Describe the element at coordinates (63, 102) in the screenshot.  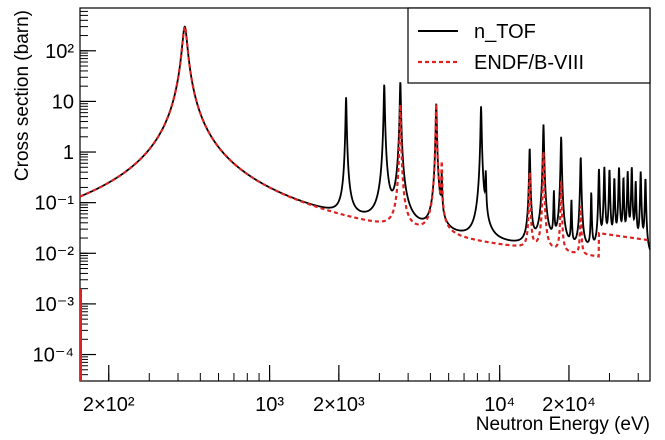
I see `y-tick-label: 10` at that location.